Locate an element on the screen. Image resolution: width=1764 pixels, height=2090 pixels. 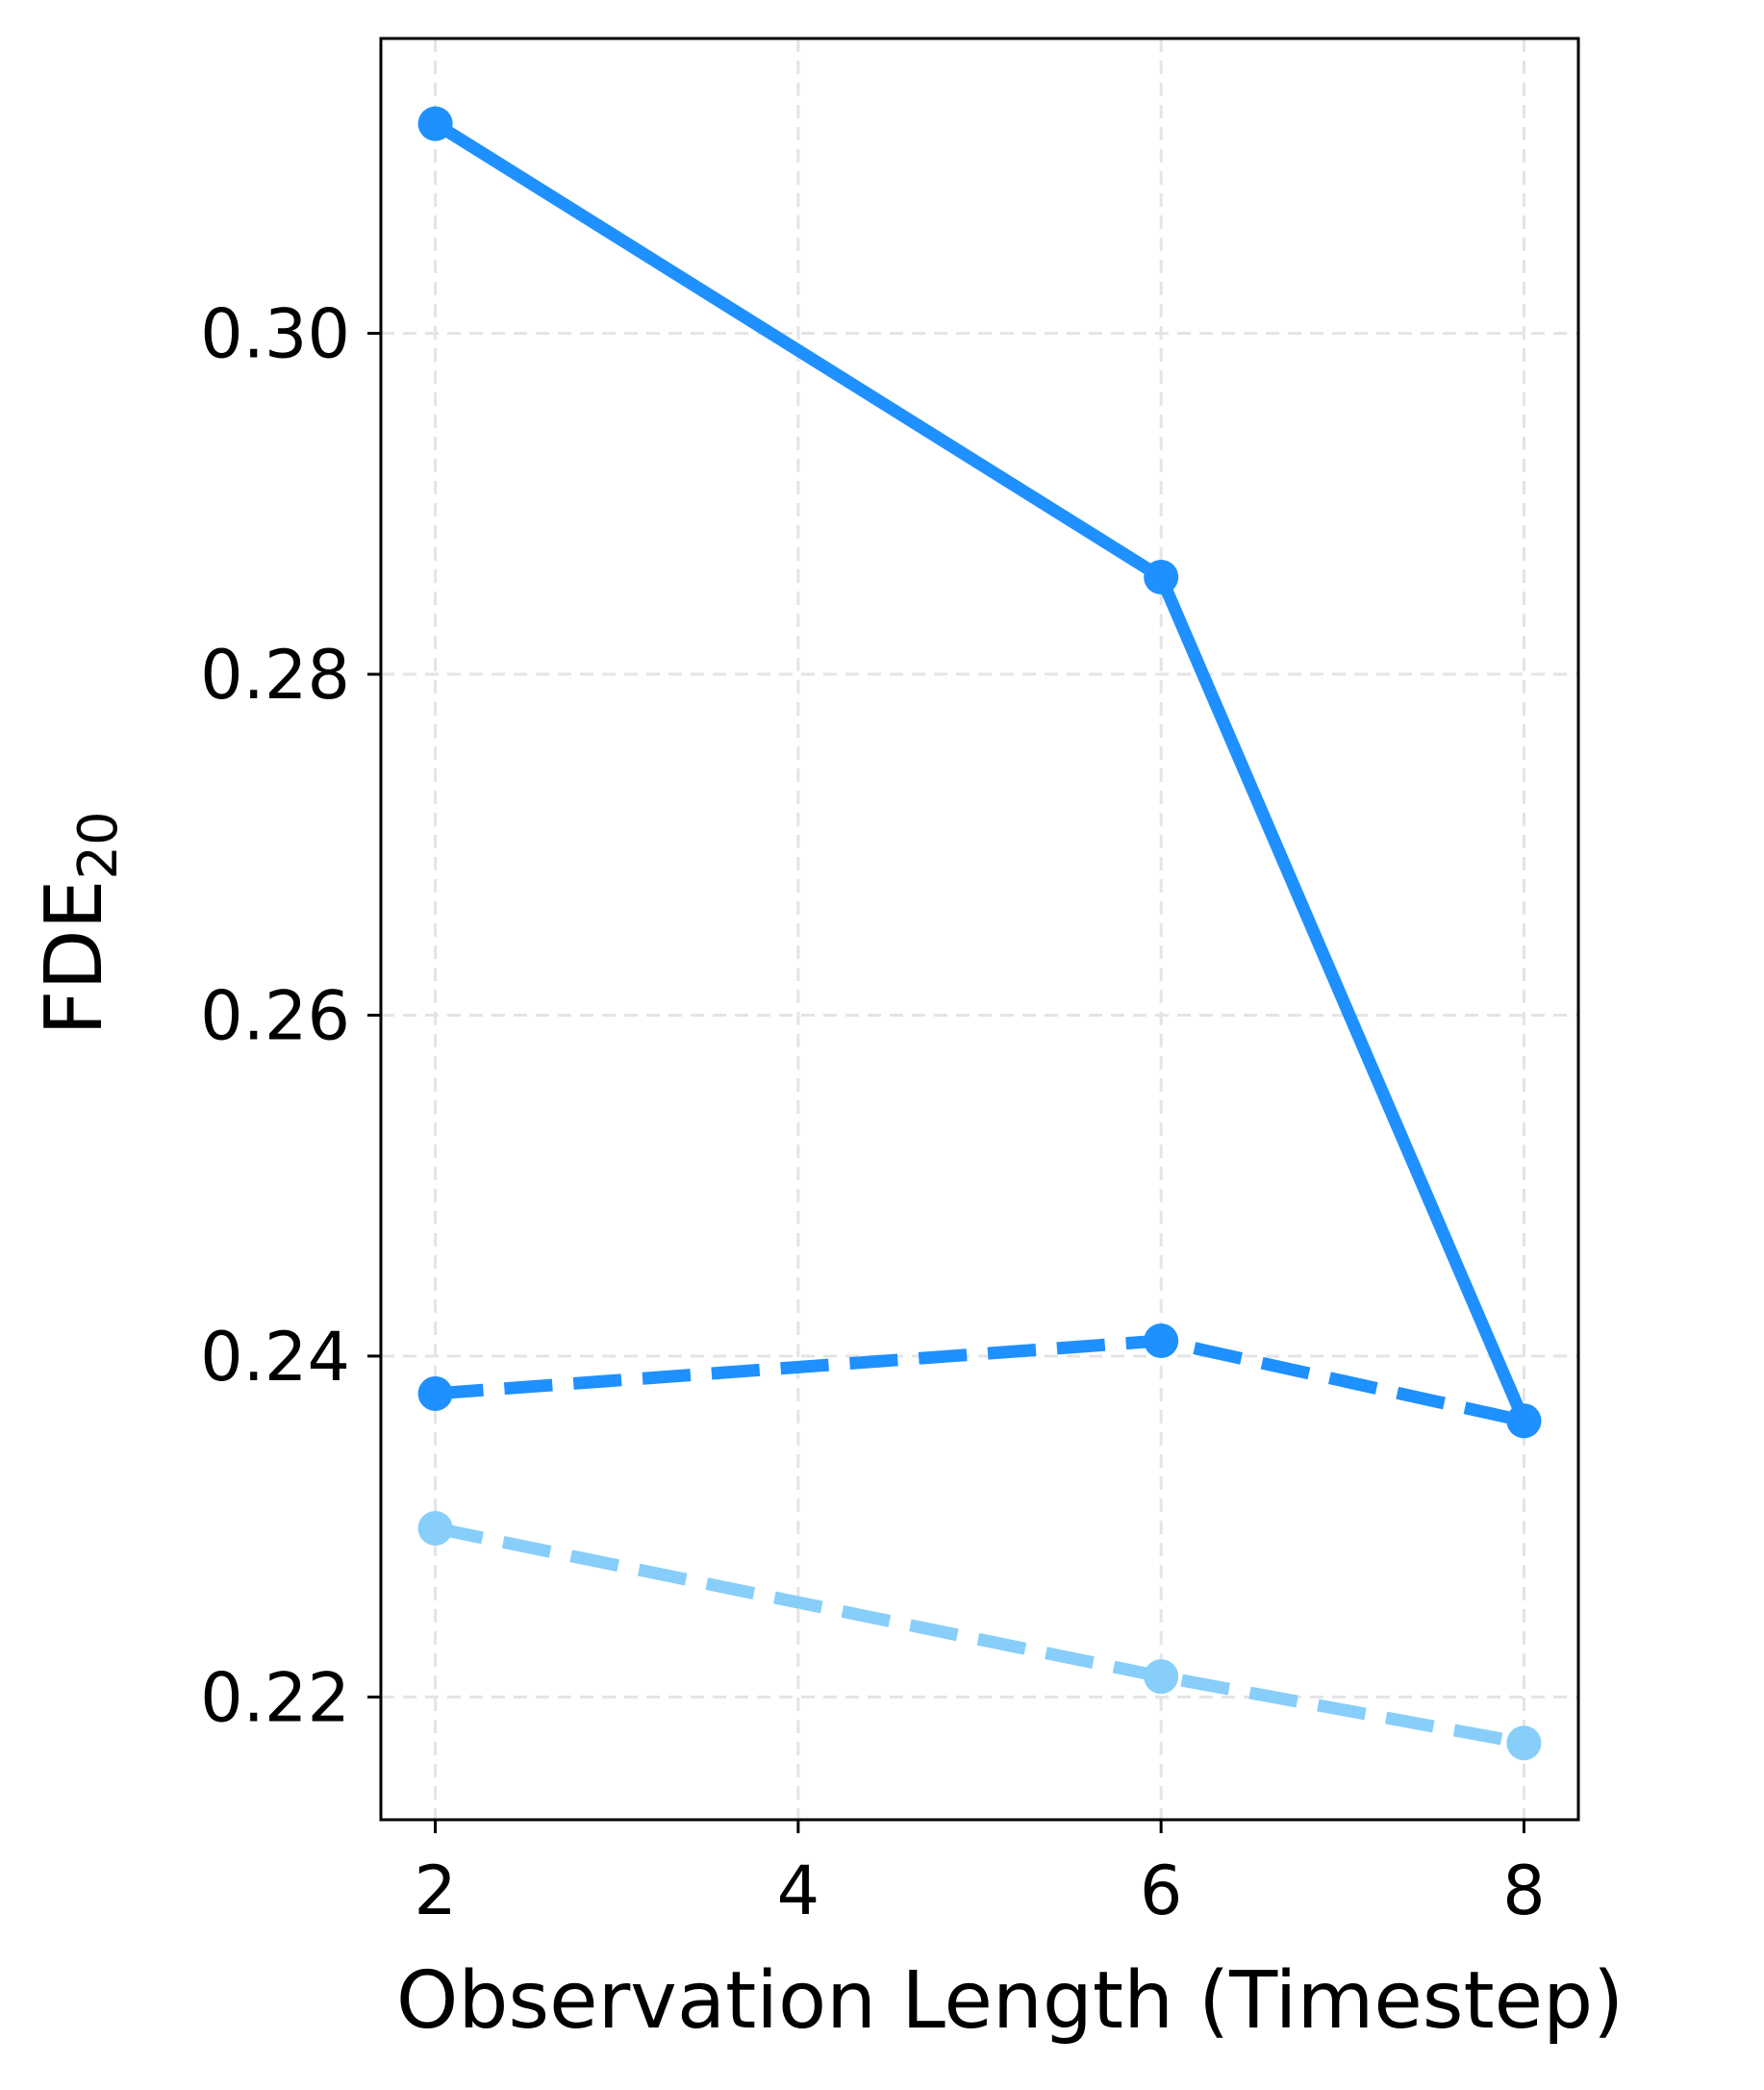
y-tick-label-3: 0.28 is located at coordinates (275, 676).